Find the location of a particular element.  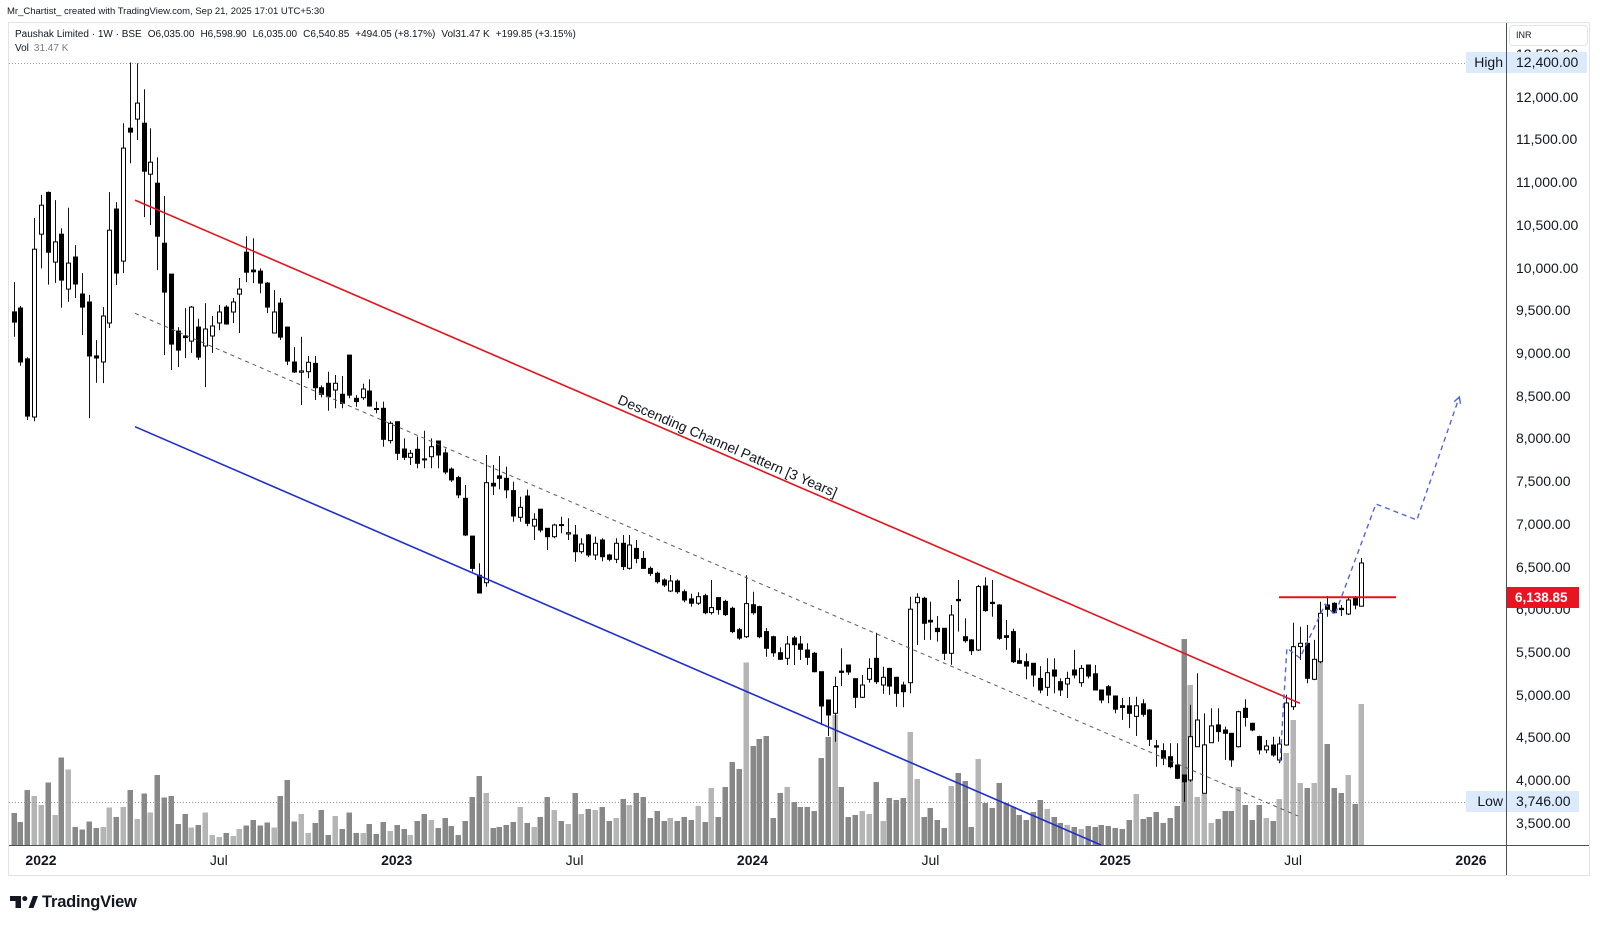

legend-volume: Vol 31.47 K is located at coordinates (465, 34).